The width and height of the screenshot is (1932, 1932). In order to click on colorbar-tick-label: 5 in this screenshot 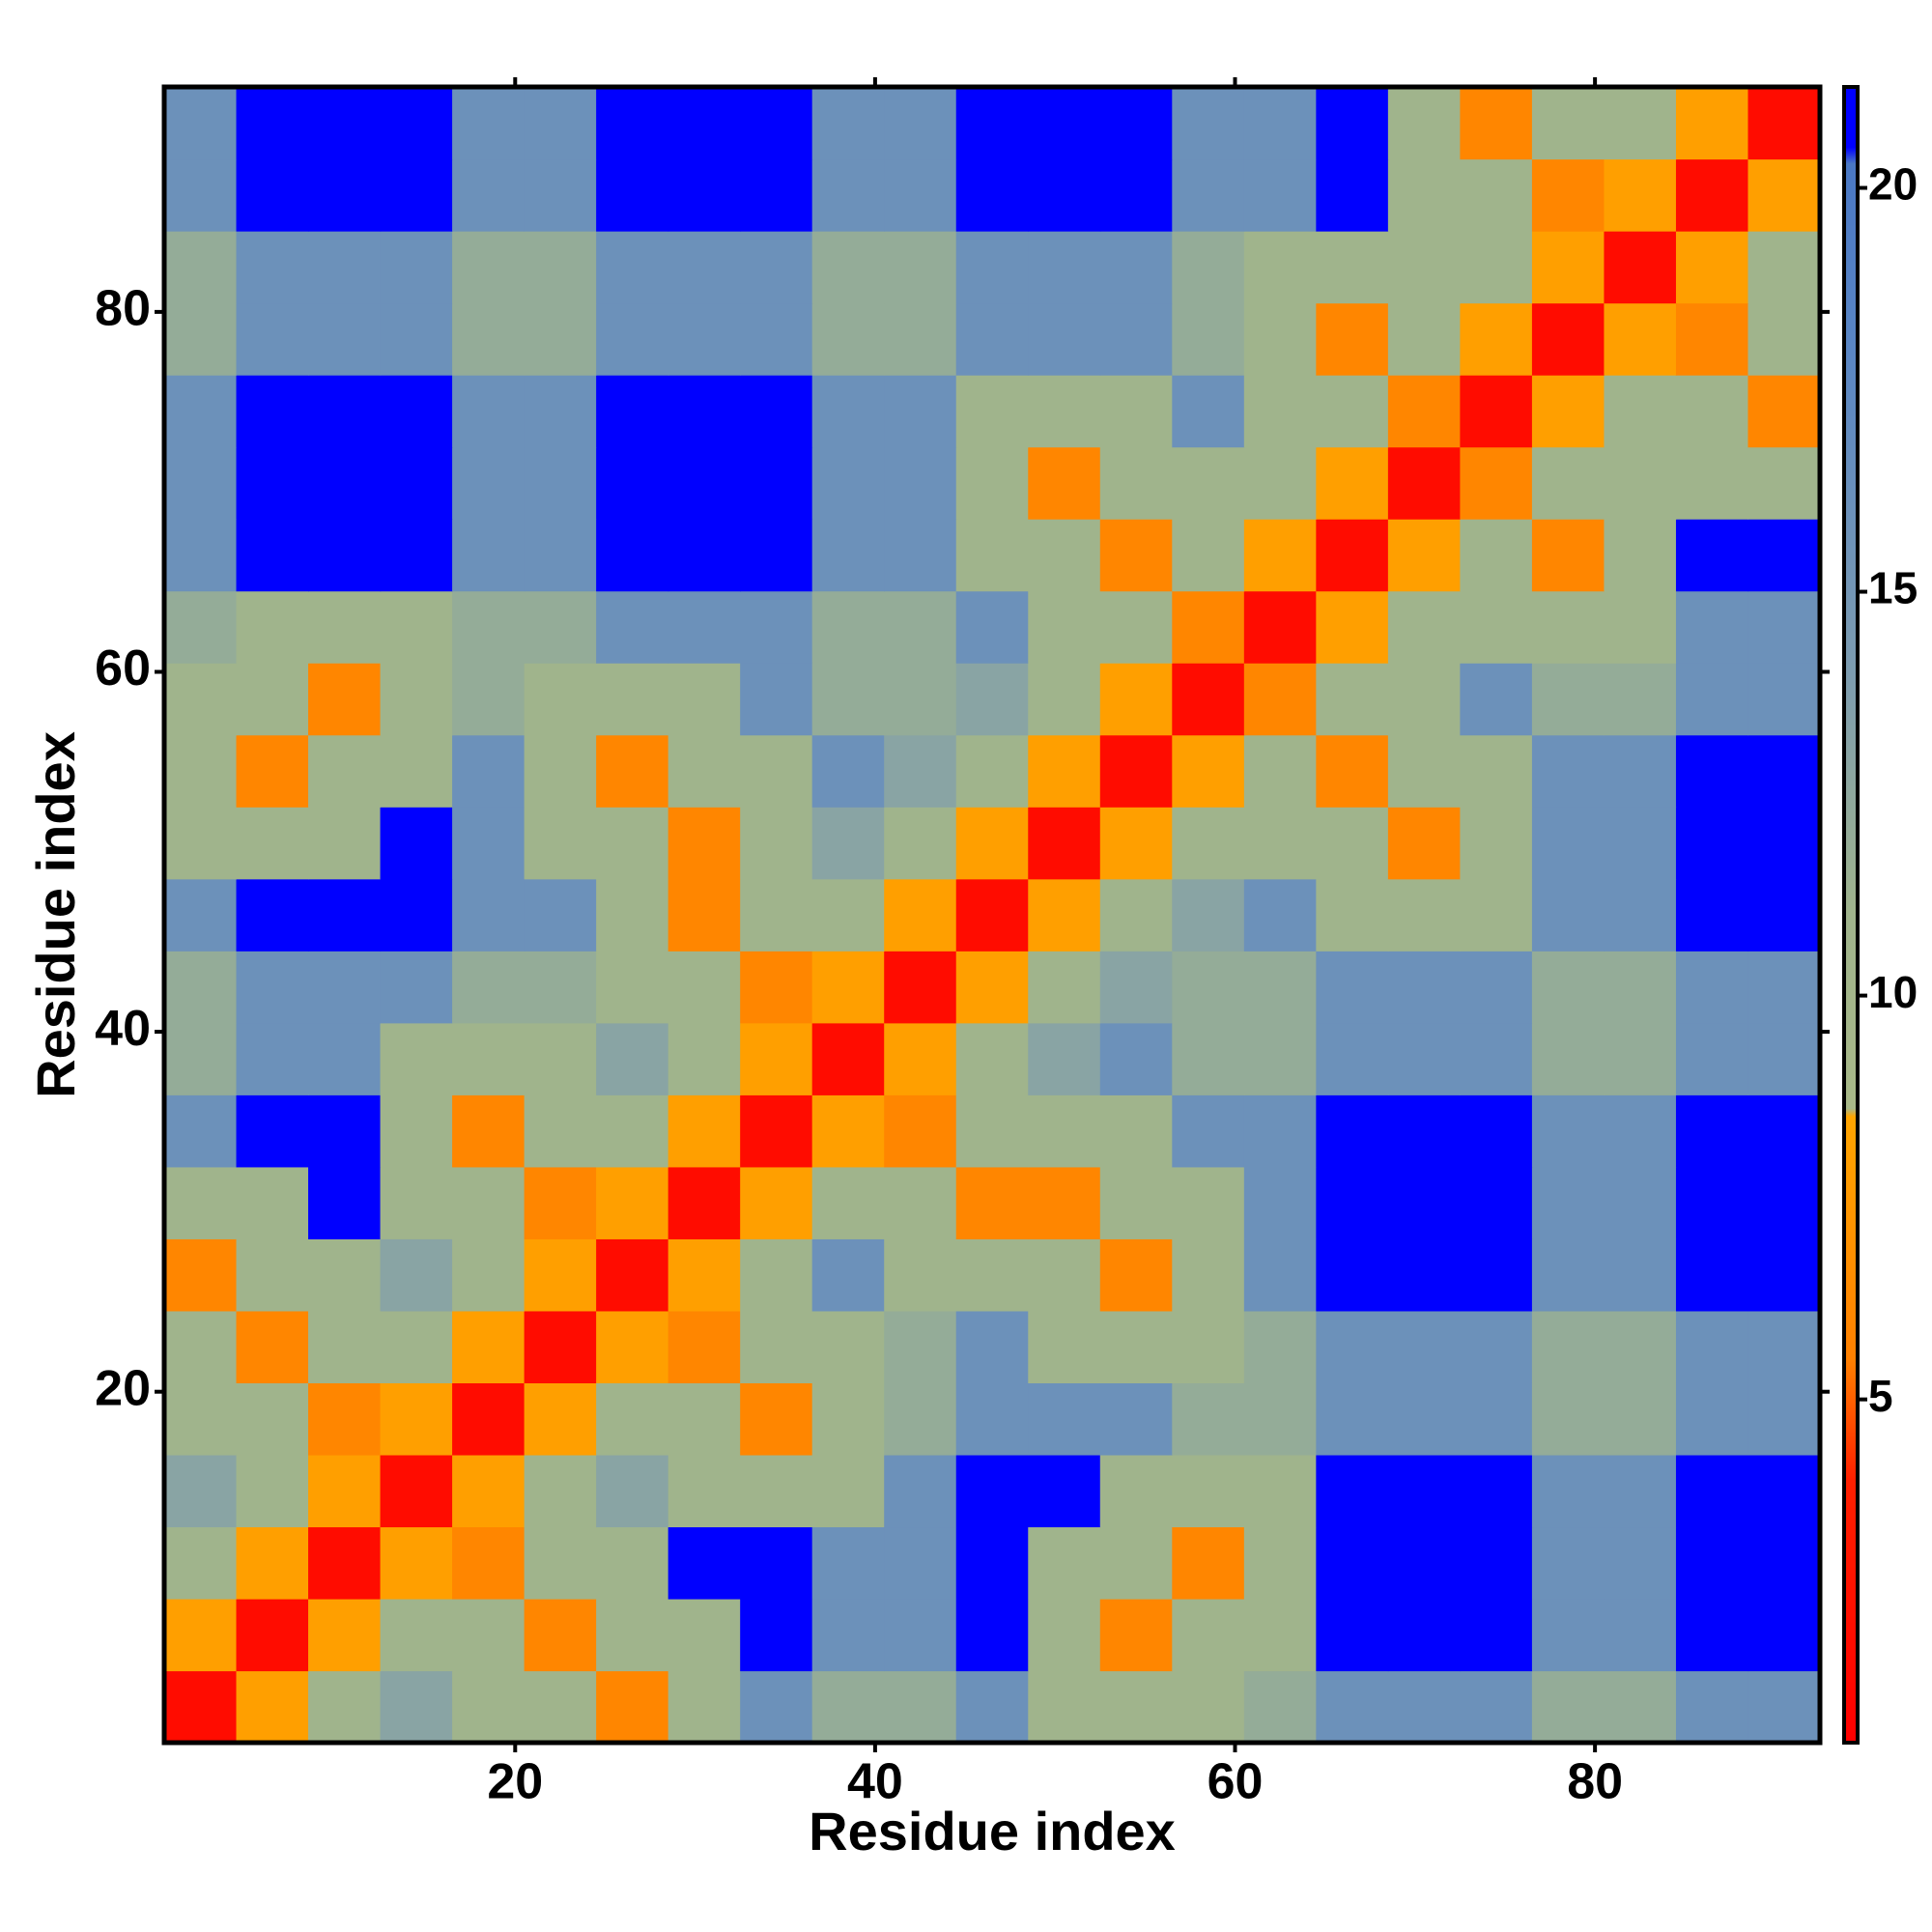, I will do `click(1880, 1396)`.